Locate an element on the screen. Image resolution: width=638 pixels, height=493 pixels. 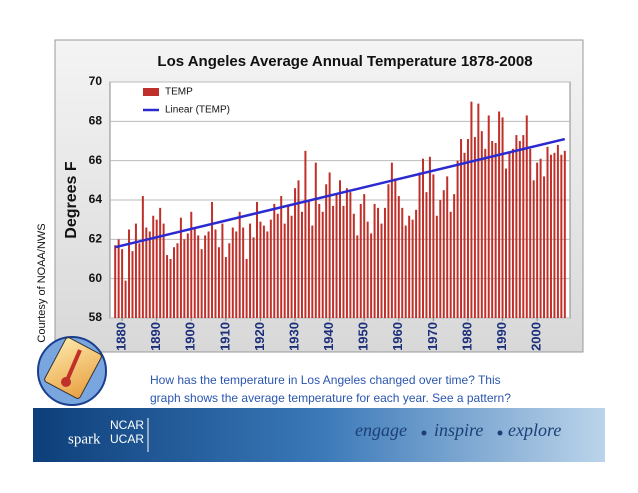
y-tick-label: 64 is located at coordinates (96, 199).